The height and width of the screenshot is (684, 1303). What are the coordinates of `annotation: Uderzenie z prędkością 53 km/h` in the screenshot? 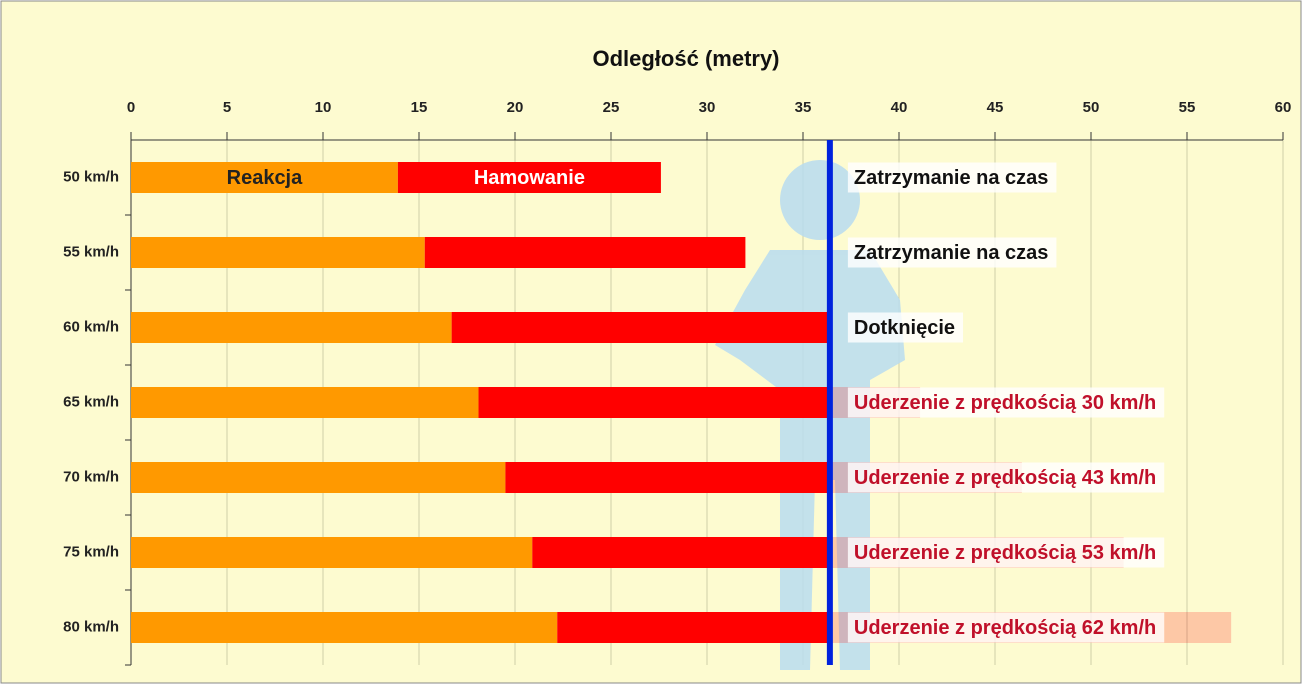 It's located at (1005, 553).